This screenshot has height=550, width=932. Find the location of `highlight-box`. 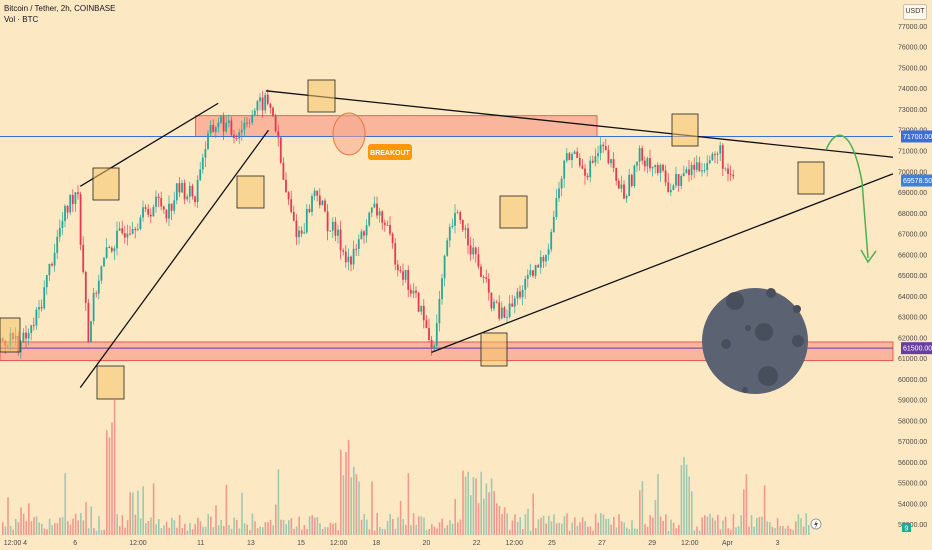

highlight-box is located at coordinates (321, 96).